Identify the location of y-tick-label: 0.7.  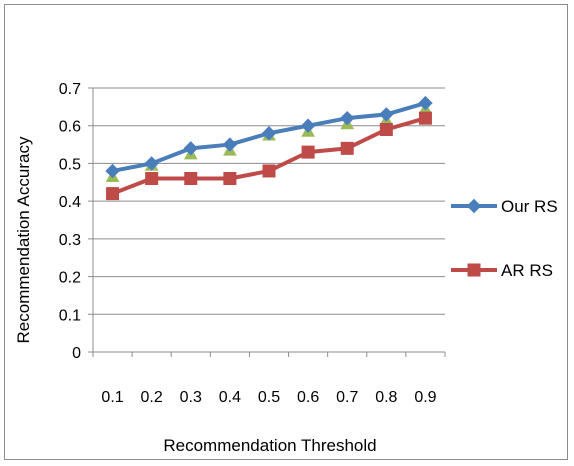
(70, 89).